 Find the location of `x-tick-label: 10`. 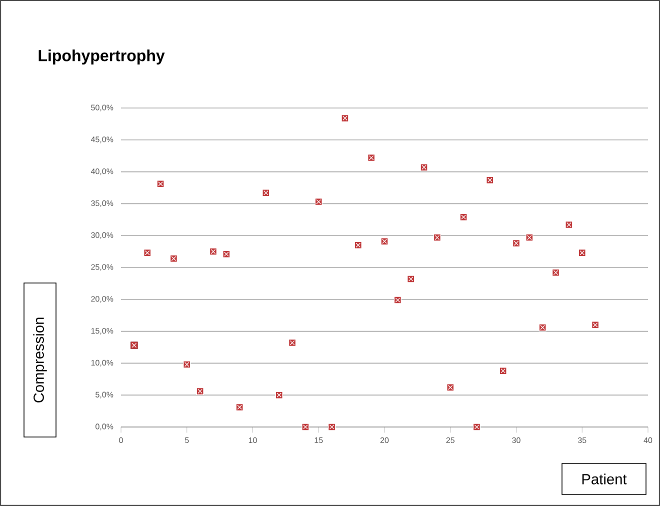

x-tick-label: 10 is located at coordinates (252, 440).